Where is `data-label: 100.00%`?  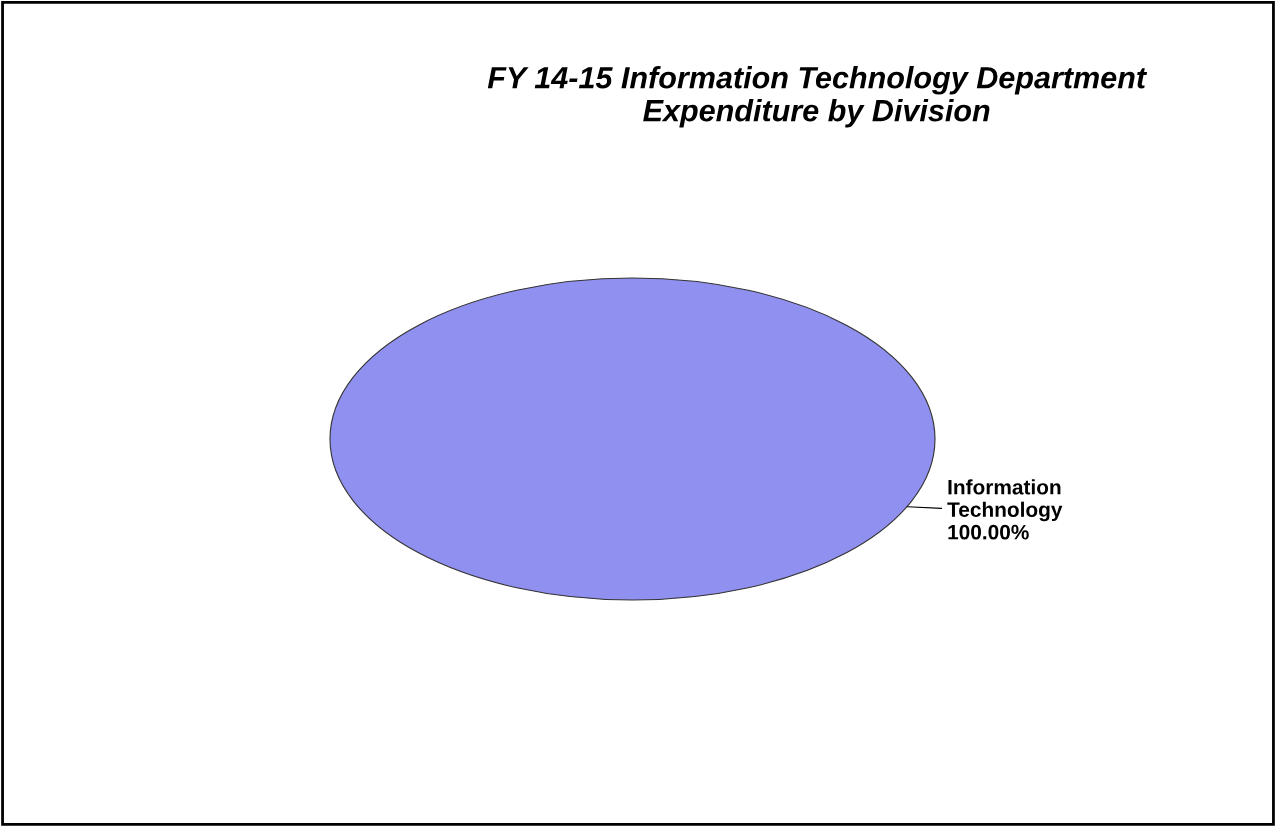 data-label: 100.00% is located at coordinates (988, 532).